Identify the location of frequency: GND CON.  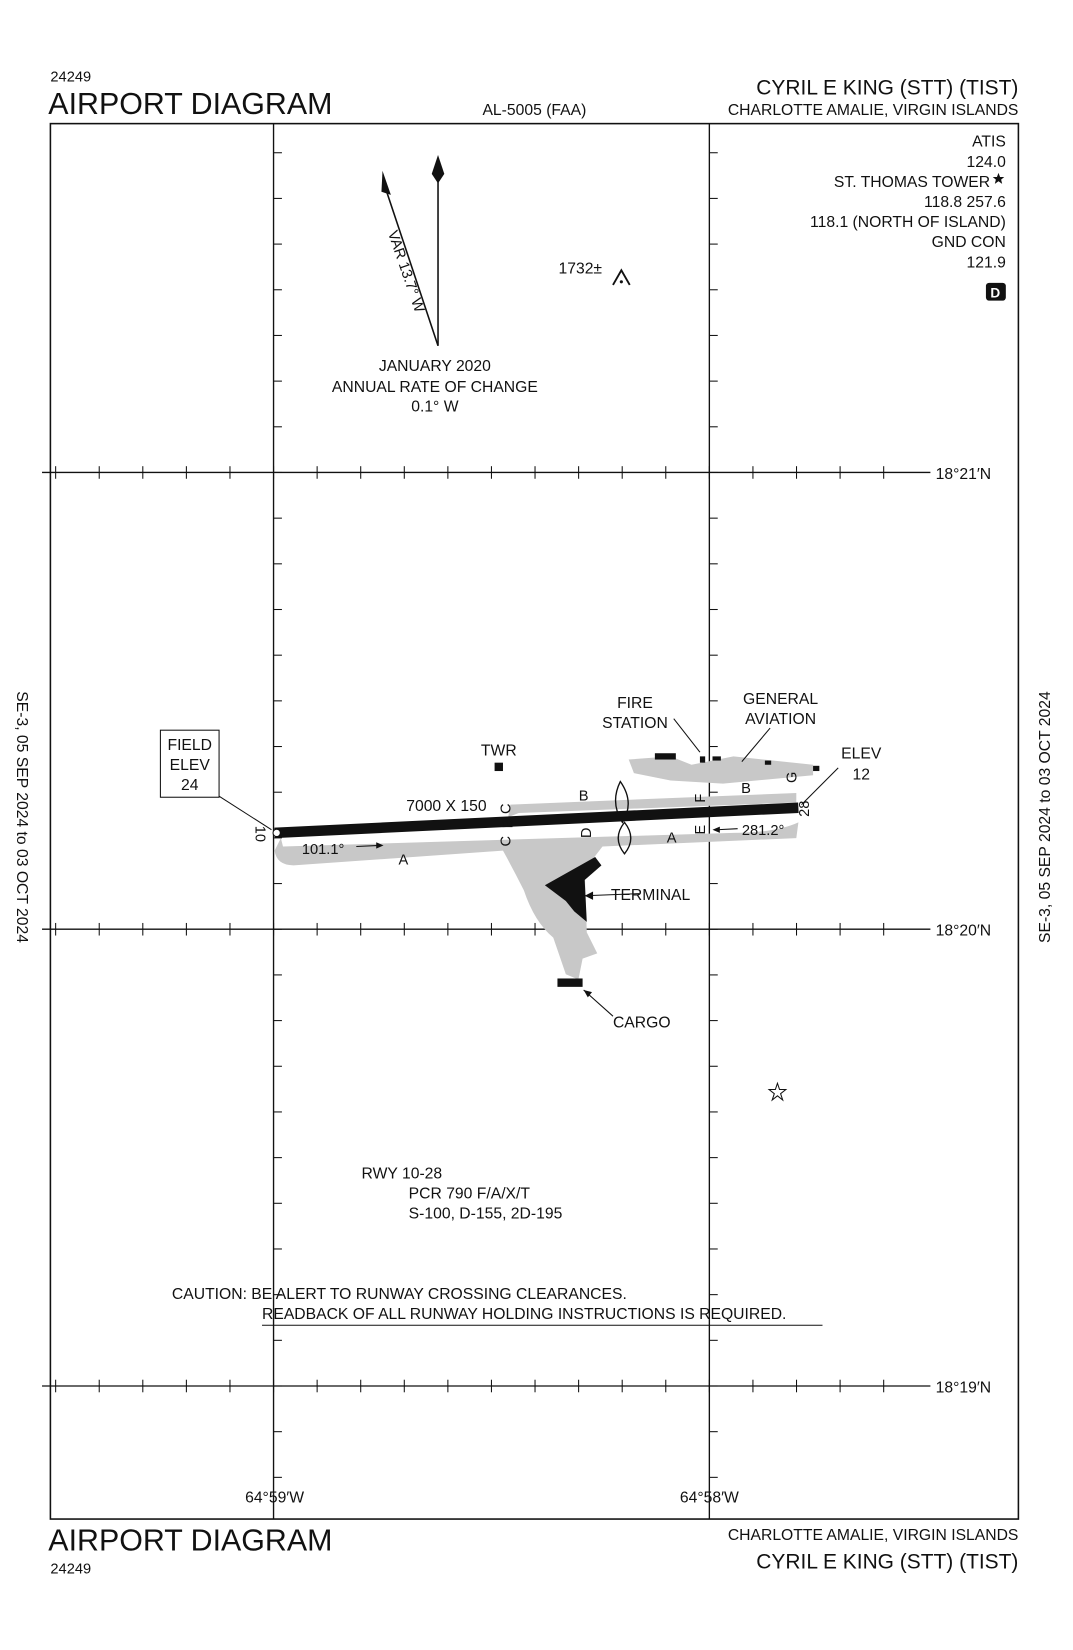
(969, 242).